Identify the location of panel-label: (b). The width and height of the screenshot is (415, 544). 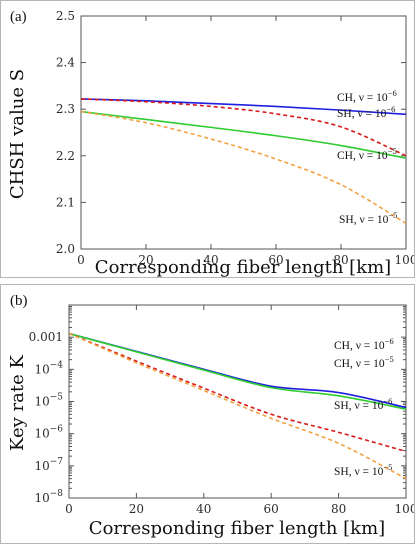
(19, 301).